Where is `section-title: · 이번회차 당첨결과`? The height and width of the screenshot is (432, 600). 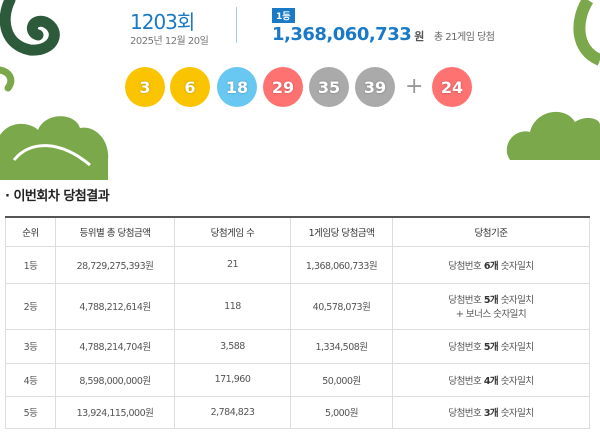
section-title: · 이번회차 당첨결과 is located at coordinates (57, 196).